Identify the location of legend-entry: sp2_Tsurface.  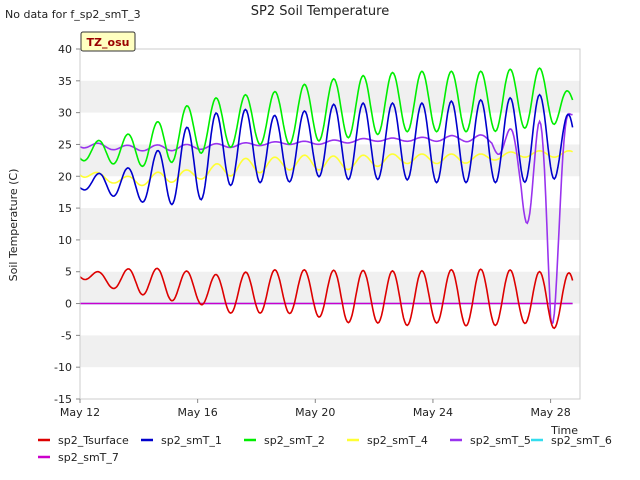
(83, 440).